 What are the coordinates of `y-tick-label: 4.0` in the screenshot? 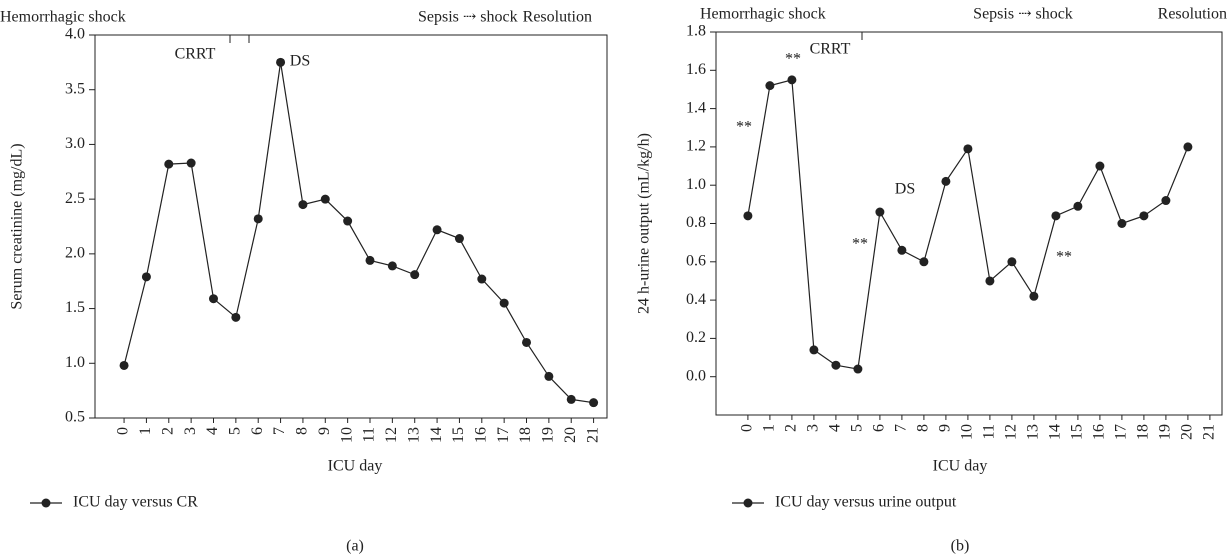 It's located at (75, 34).